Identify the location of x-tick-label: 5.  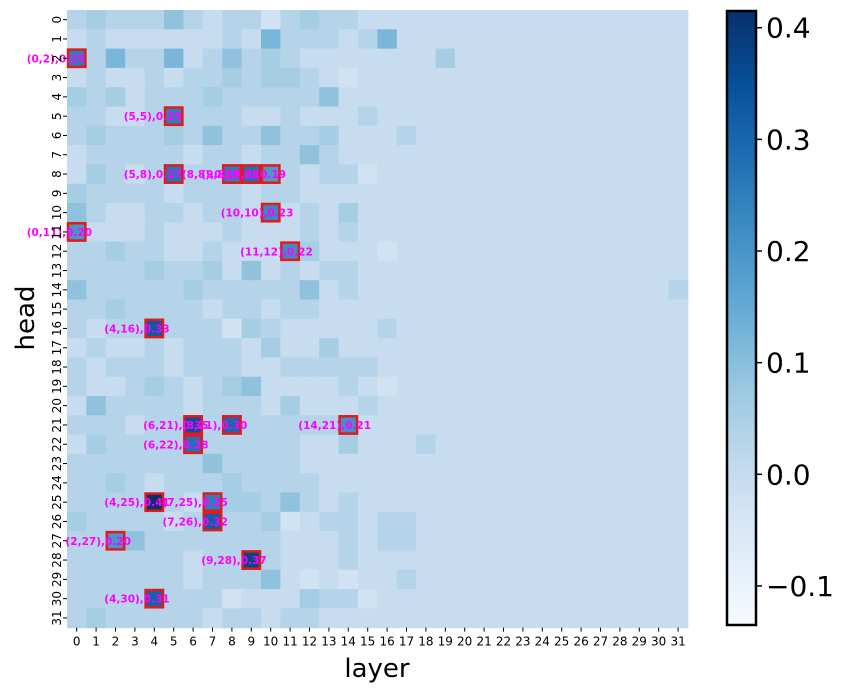
(174, 642).